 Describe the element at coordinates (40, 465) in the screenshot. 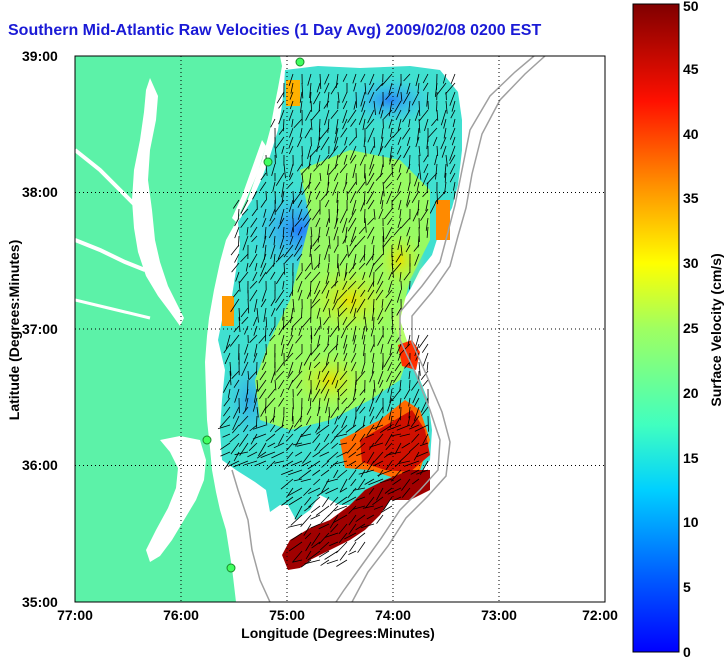

I see `y-tick-label: 36:00` at that location.